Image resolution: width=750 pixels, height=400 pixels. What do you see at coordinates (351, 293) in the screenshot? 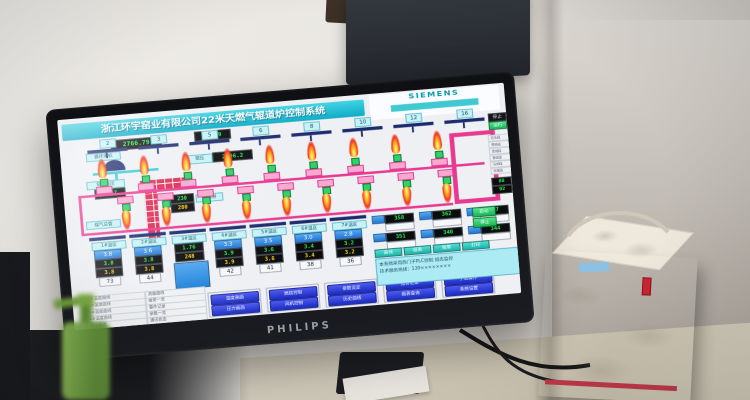
I see `nav-group: 参数设定 历史曲线` at bounding box center [351, 293].